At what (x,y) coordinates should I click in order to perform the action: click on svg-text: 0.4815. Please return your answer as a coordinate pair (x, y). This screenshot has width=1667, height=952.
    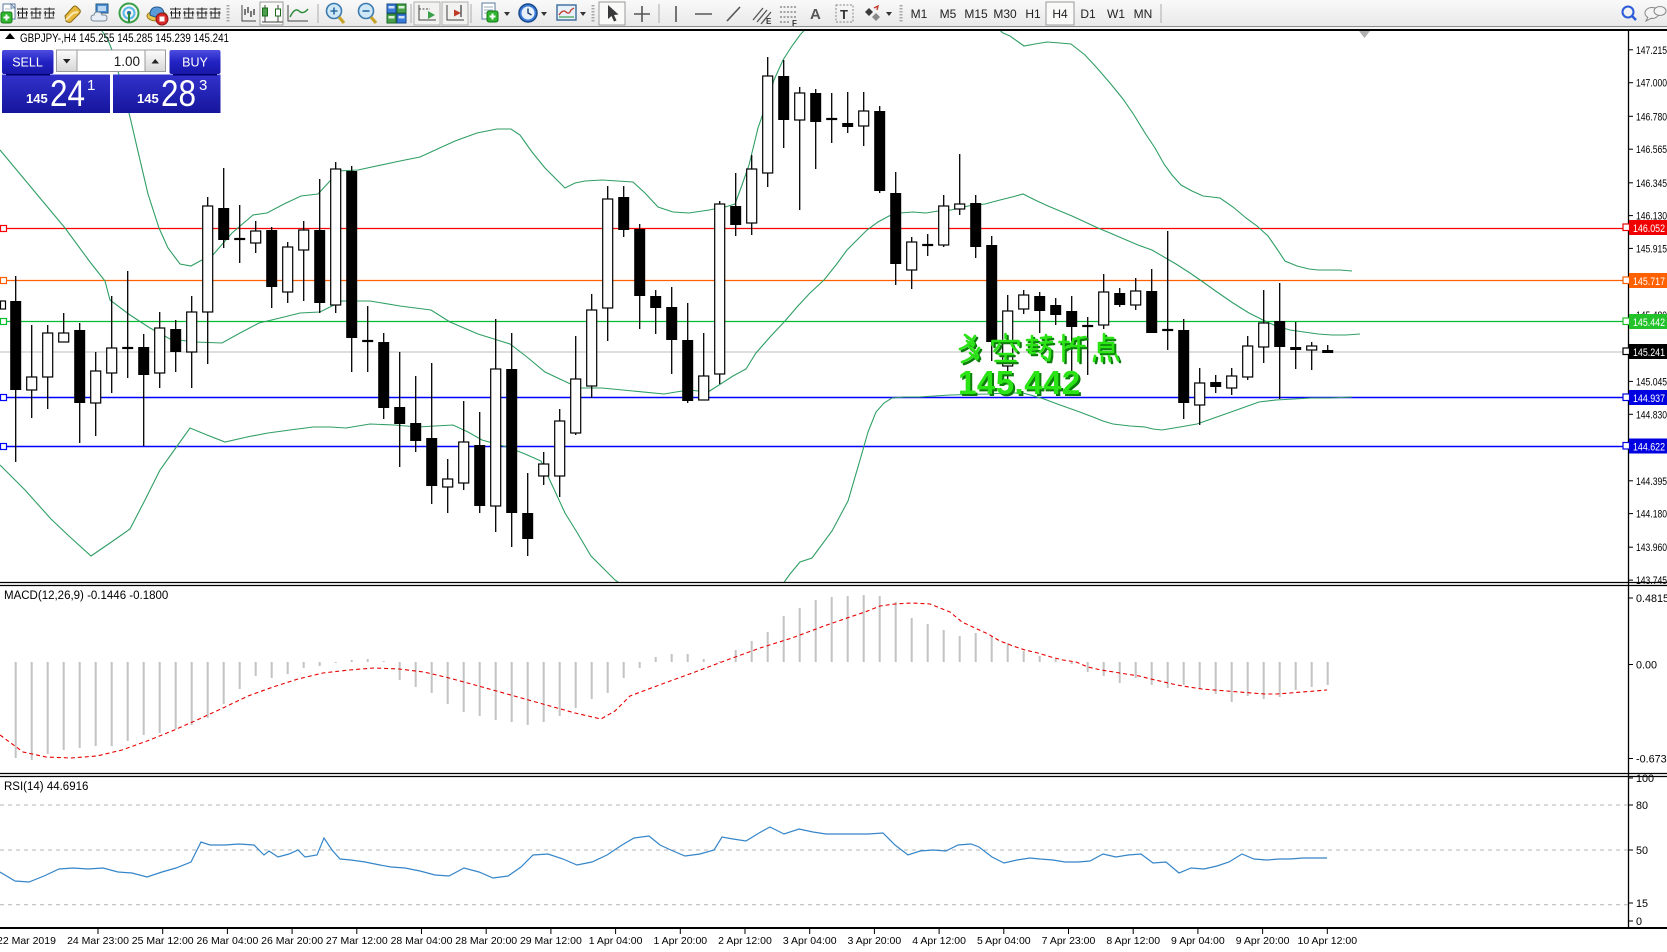
    Looking at the image, I should click on (1651, 599).